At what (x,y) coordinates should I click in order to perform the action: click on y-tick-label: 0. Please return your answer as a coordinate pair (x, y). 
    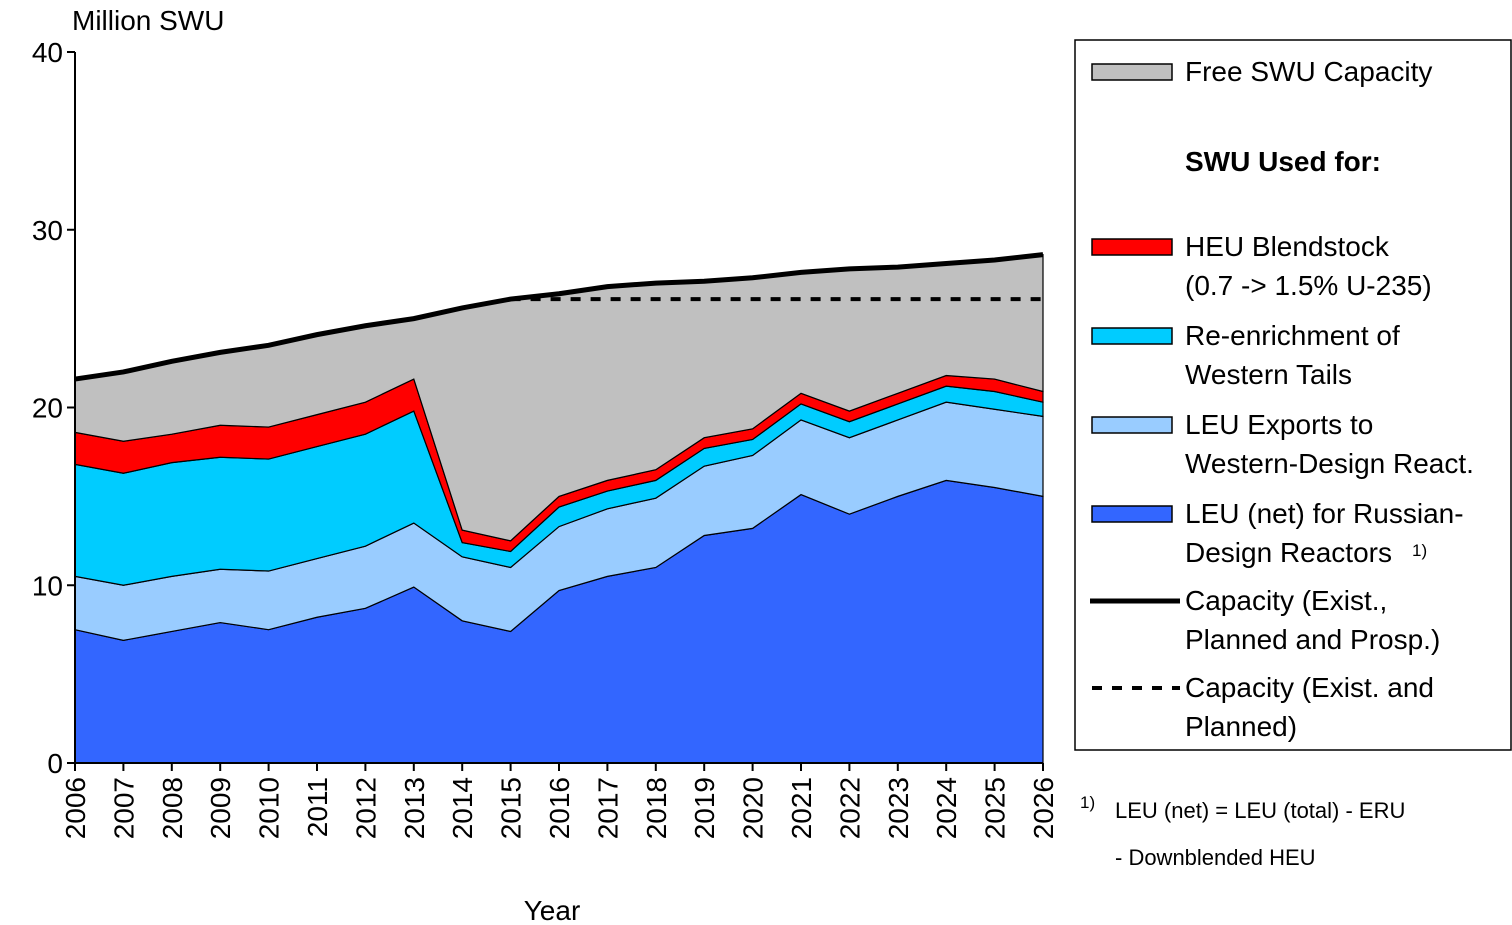
    Looking at the image, I should click on (55, 763).